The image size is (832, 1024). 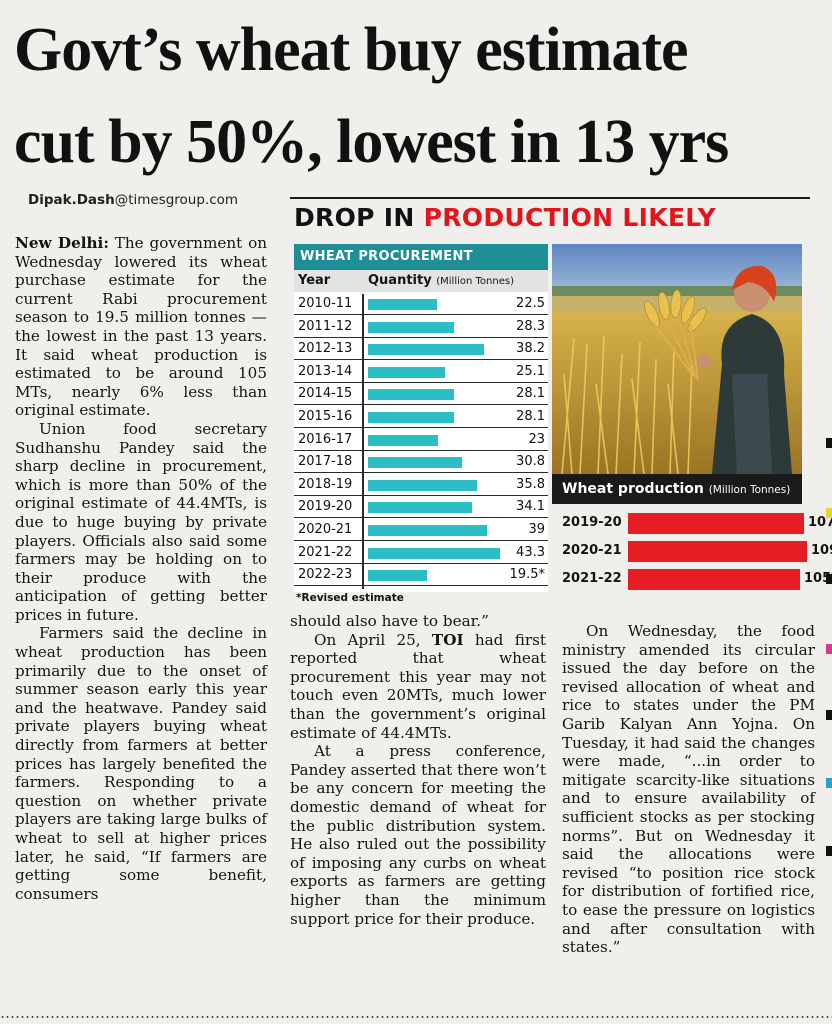 What do you see at coordinates (421, 350) in the screenshot?
I see `procurement-row: 2012-13 38.2` at bounding box center [421, 350].